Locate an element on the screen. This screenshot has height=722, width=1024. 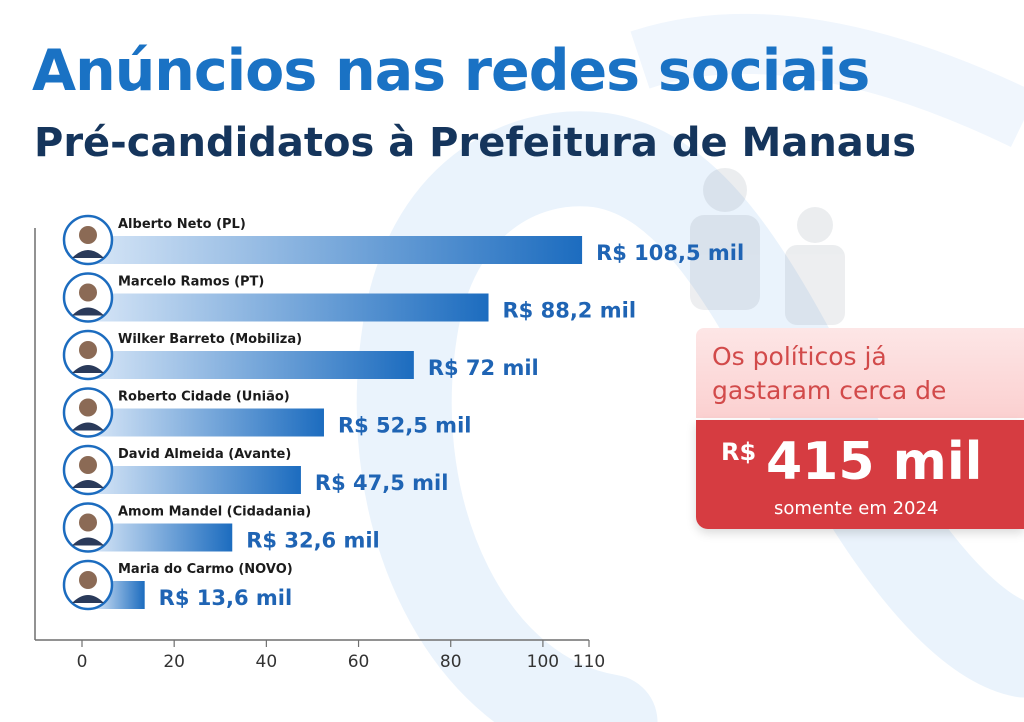
page-title: Anúncios nas redes sociais is located at coordinates (451, 71).